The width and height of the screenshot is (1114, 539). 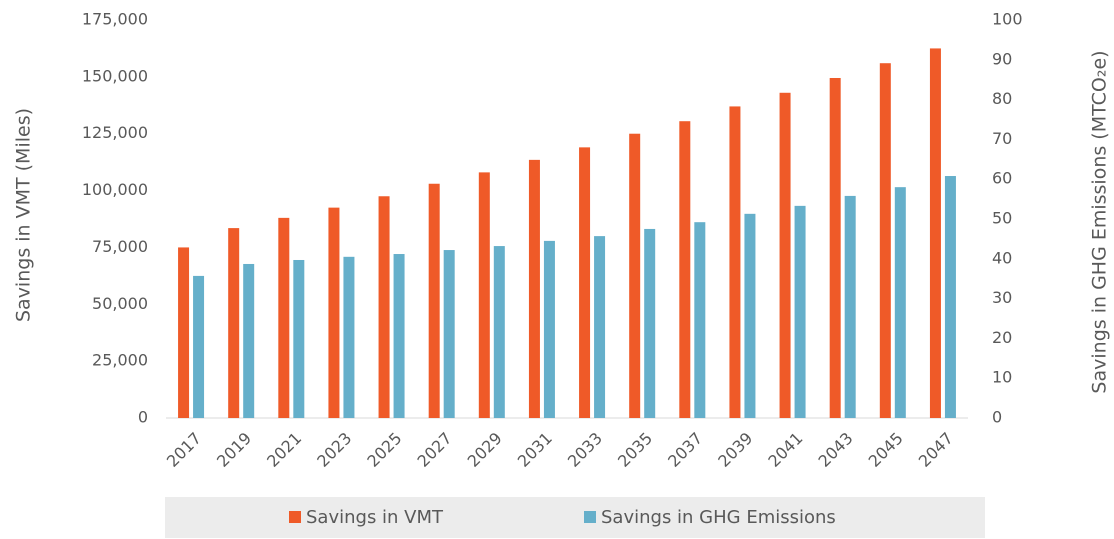 What do you see at coordinates (1002, 98) in the screenshot?
I see `y2-tick-label: 80` at bounding box center [1002, 98].